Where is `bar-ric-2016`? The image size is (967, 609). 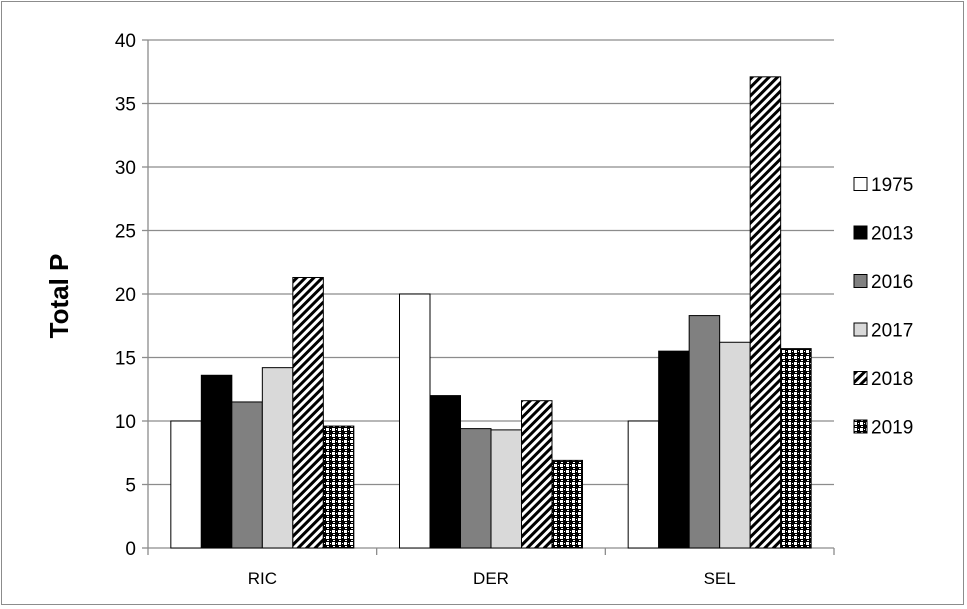 bar-ric-2016 is located at coordinates (247, 475).